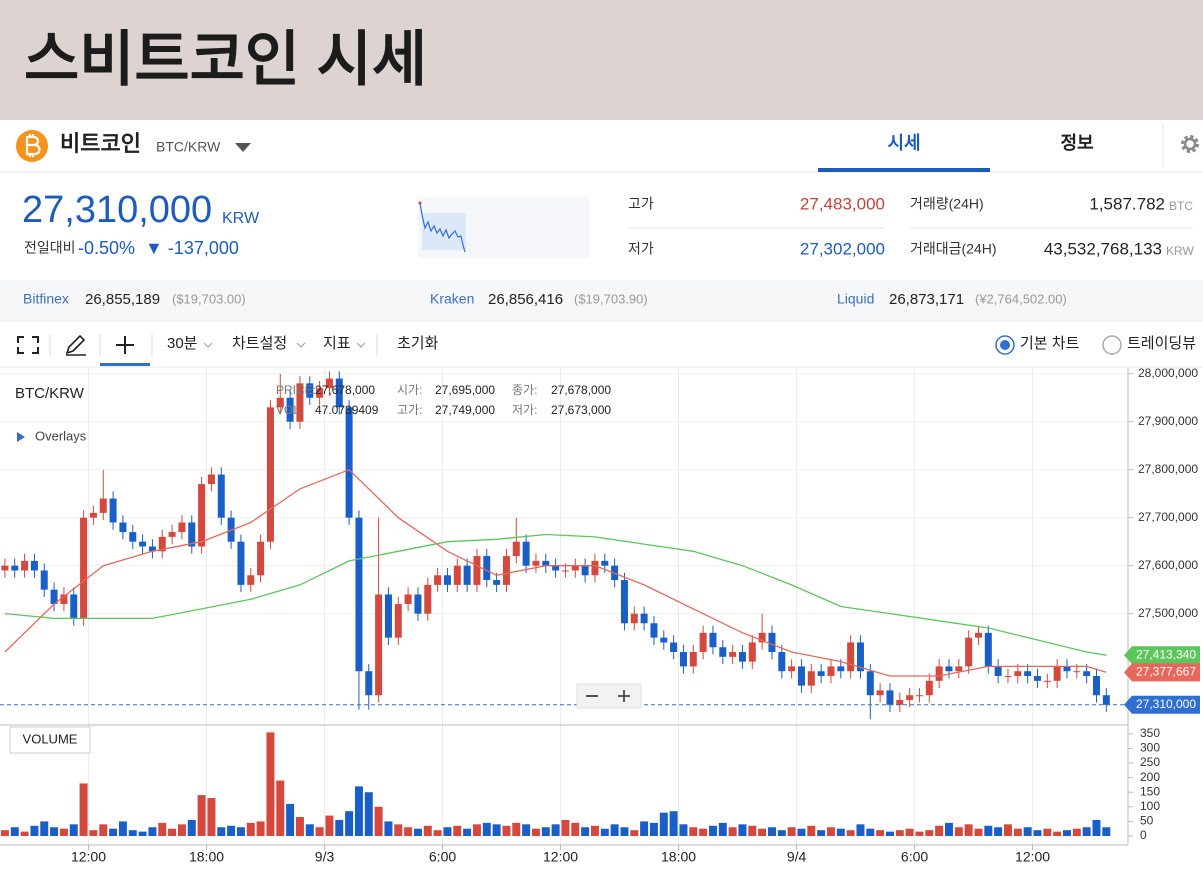 The height and width of the screenshot is (885, 1203). I want to click on chart-mode: 기본 차트, so click(1050, 343).